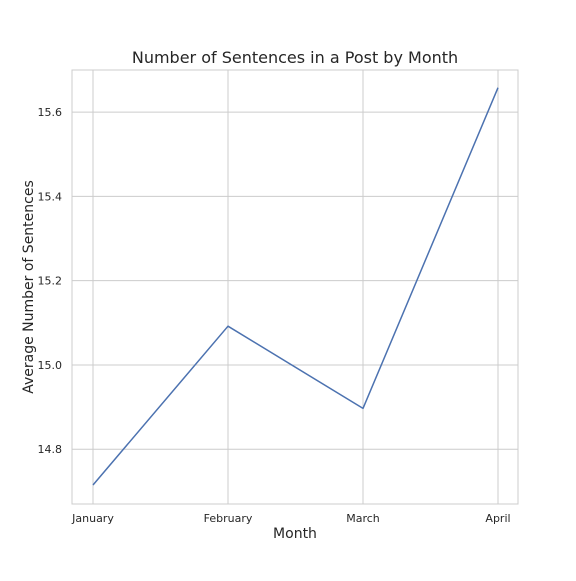 Image resolution: width=576 pixels, height=581 pixels. What do you see at coordinates (50, 196) in the screenshot?
I see `y-tick-label: 15.4` at bounding box center [50, 196].